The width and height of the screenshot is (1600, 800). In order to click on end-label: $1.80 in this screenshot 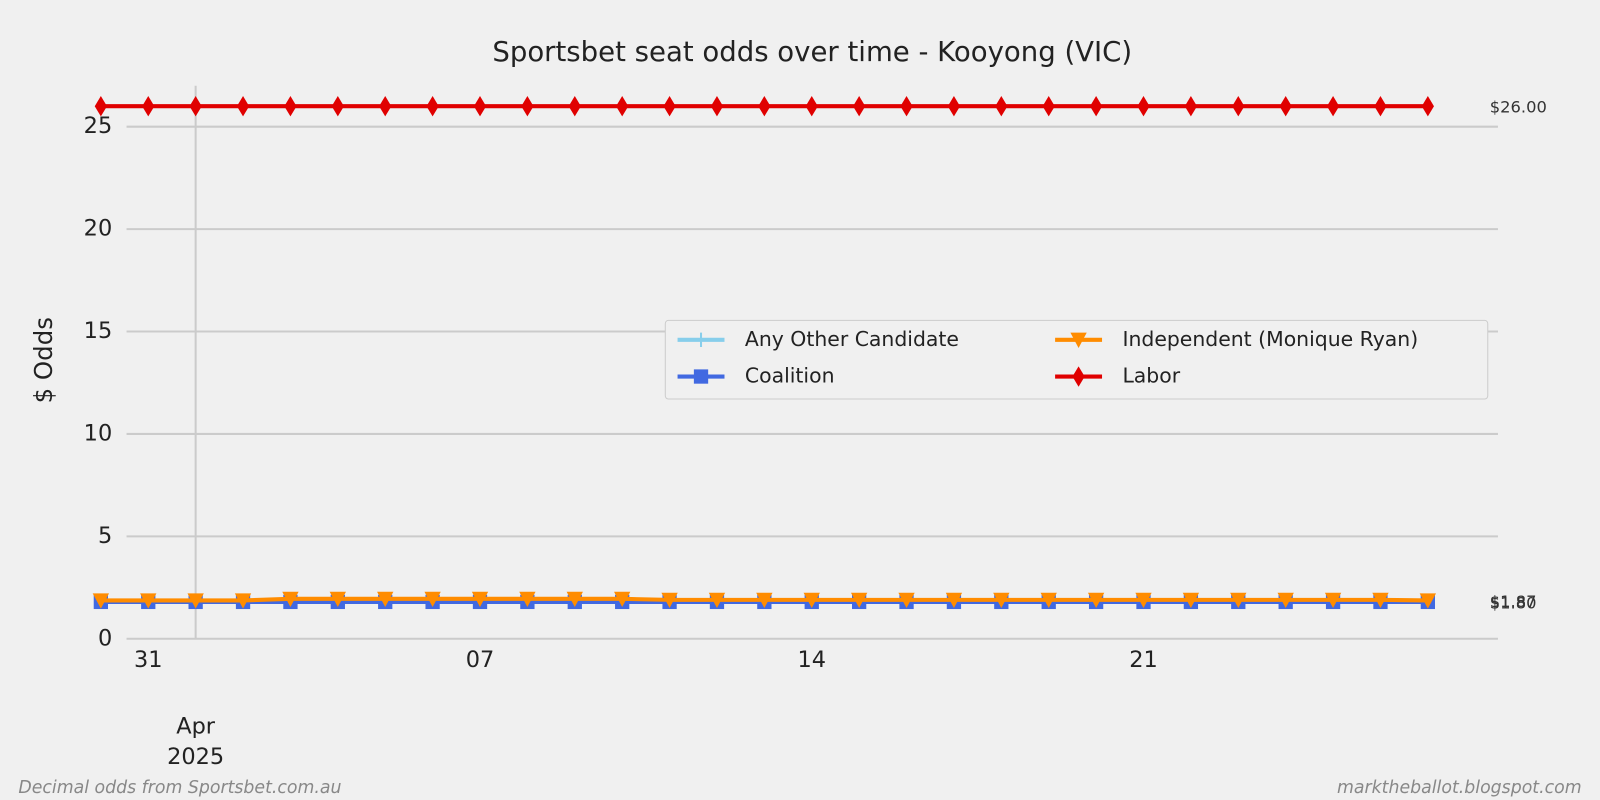, I will do `click(1513, 602)`.